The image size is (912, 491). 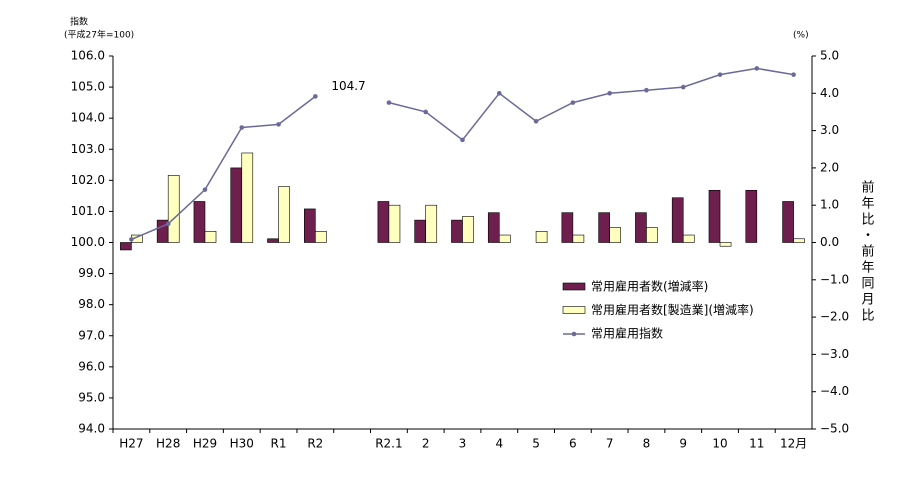 I want to click on y-tick-label: 99.0, so click(x=91, y=273).